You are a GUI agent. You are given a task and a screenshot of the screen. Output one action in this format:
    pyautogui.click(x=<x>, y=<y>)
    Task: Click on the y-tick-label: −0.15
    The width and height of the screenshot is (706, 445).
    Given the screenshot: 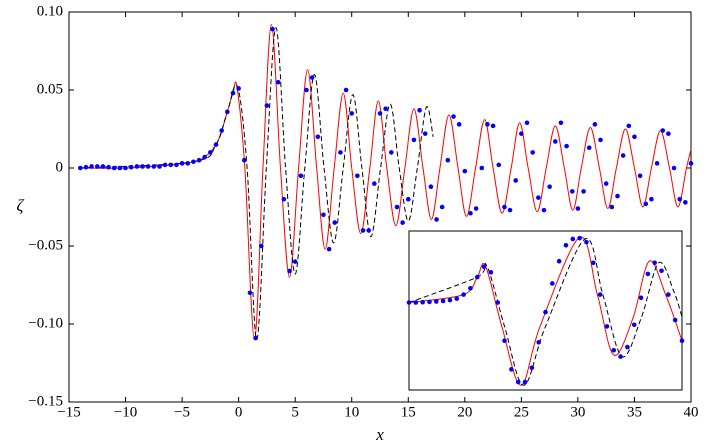 What is the action you would take?
    pyautogui.click(x=45, y=401)
    